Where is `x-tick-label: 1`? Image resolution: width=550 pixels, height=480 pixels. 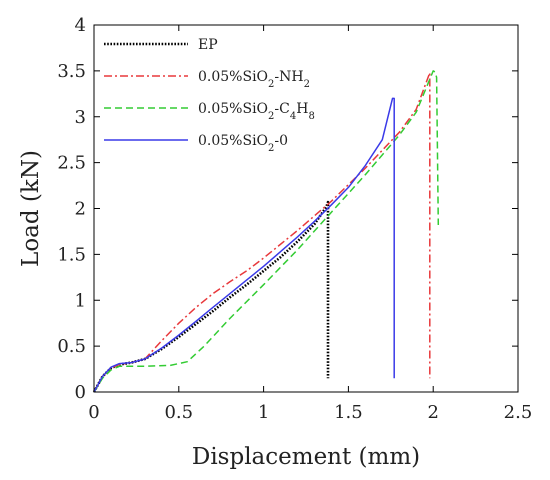
x-tick-label: 1 is located at coordinates (263, 412).